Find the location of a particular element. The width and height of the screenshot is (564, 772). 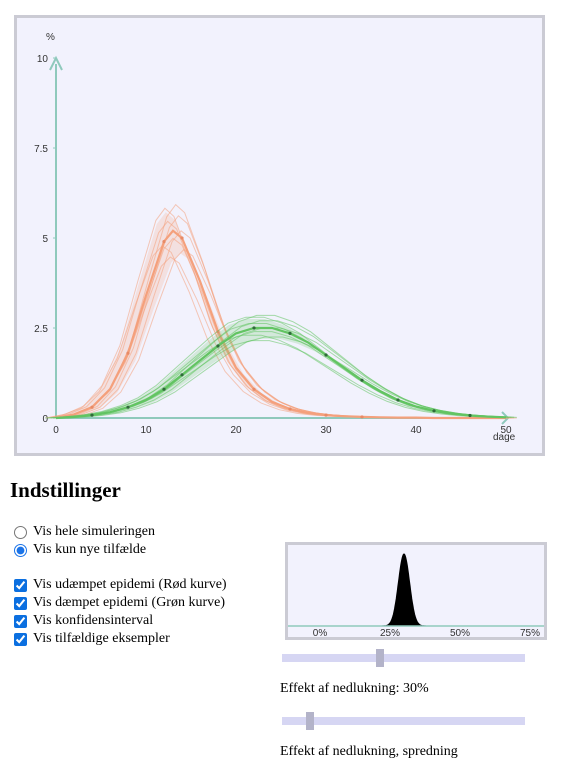

dist-x-tick-label: 75% is located at coordinates (530, 632).